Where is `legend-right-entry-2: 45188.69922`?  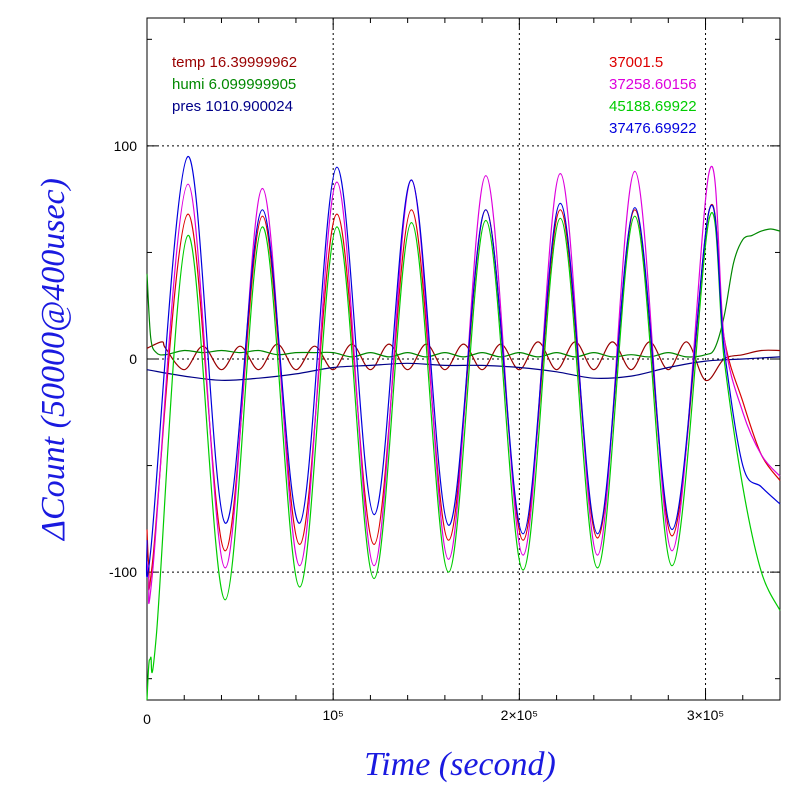
legend-right-entry-2: 45188.69922 is located at coordinates (653, 106).